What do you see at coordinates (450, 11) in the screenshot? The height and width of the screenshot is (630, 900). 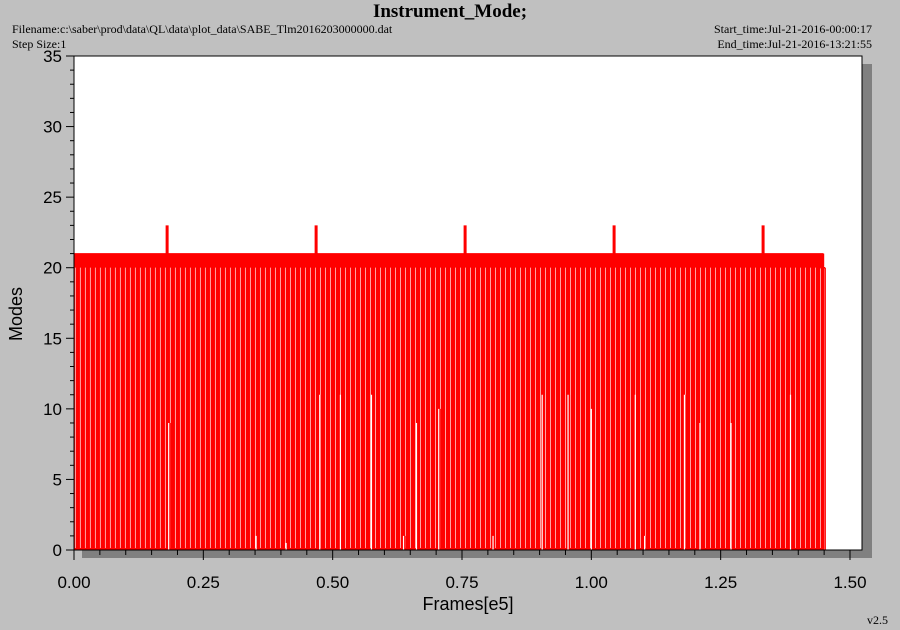 I see `chart-title: Instrument_Mode;` at bounding box center [450, 11].